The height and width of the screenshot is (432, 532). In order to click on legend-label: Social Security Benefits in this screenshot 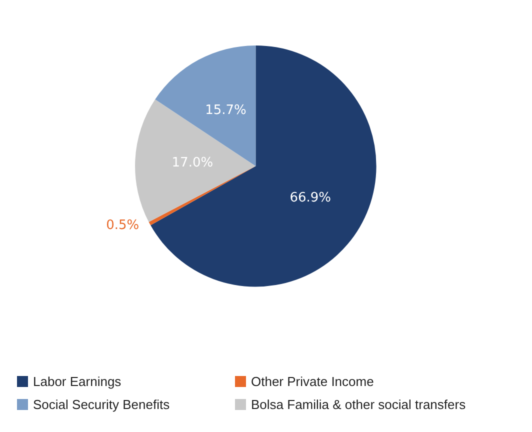, I will do `click(101, 404)`.